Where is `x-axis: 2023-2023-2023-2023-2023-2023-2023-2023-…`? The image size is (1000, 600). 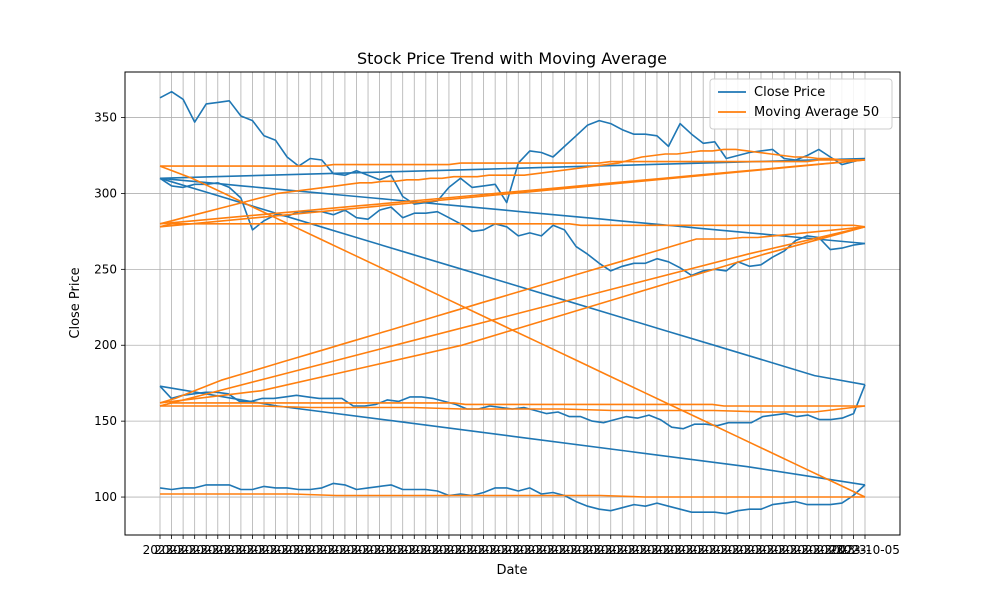 x-axis: 2023-2023-2023-2023-2023-2023-2023-2023-… is located at coordinates (521, 546).